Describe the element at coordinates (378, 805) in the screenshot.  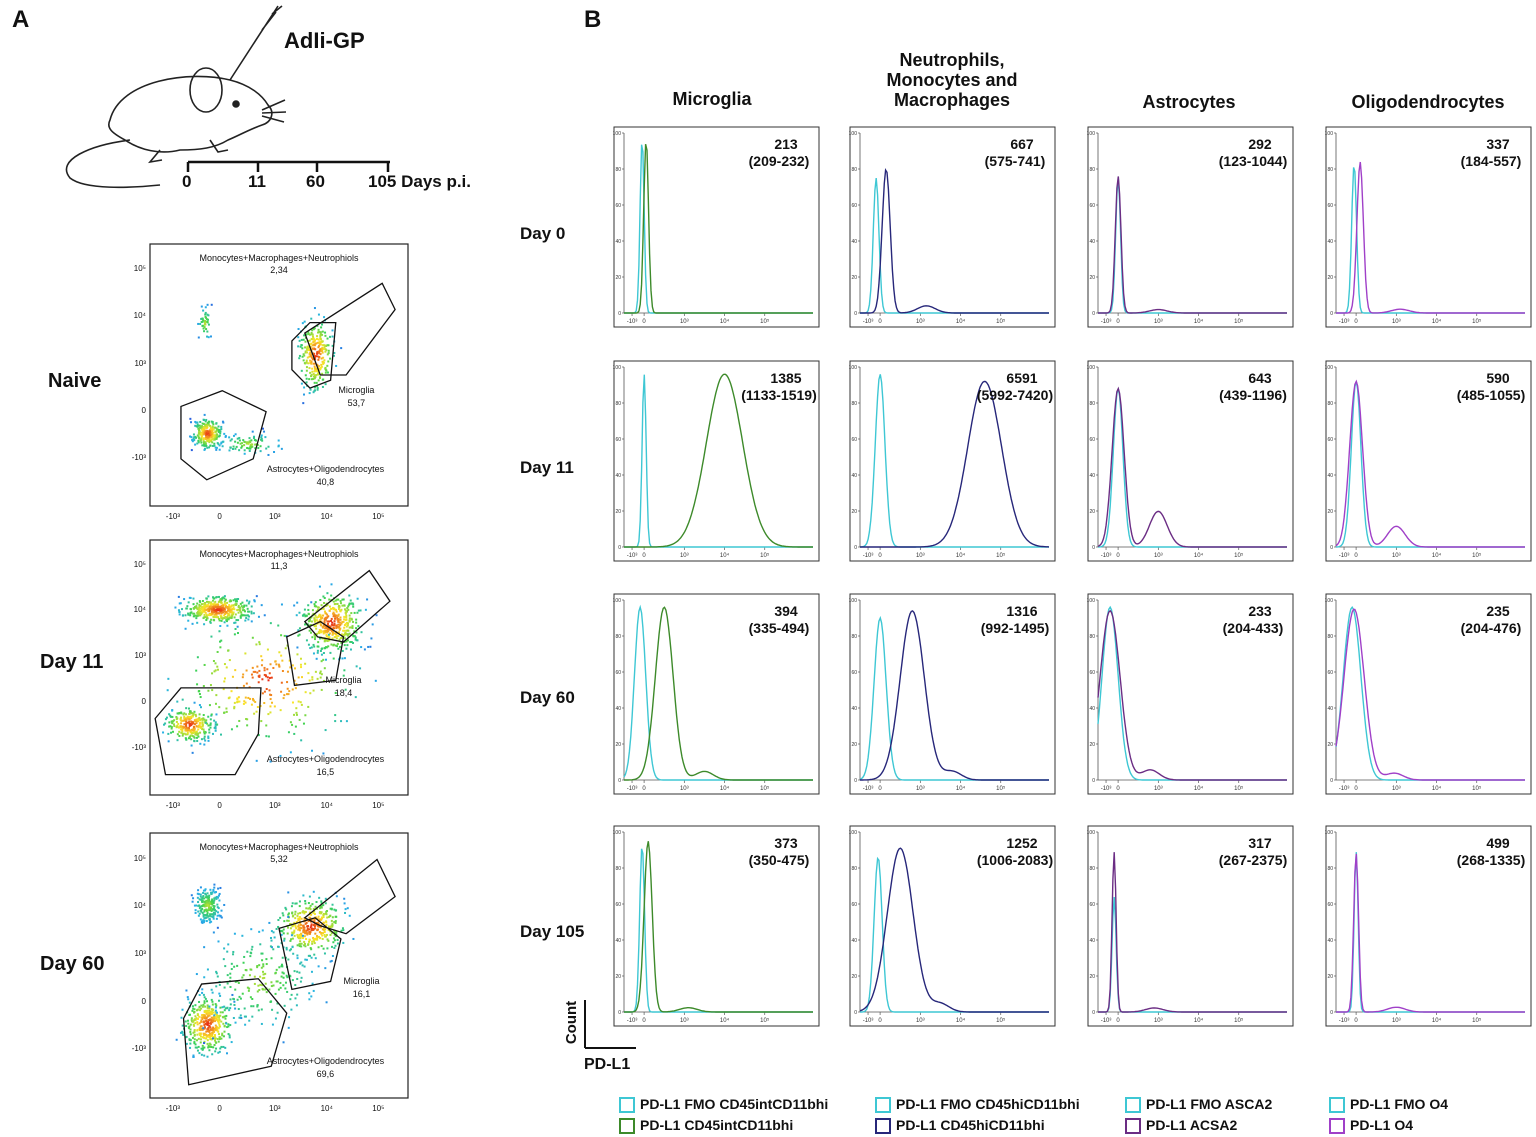
I see `scatter-x-tick: 10⁵` at that location.